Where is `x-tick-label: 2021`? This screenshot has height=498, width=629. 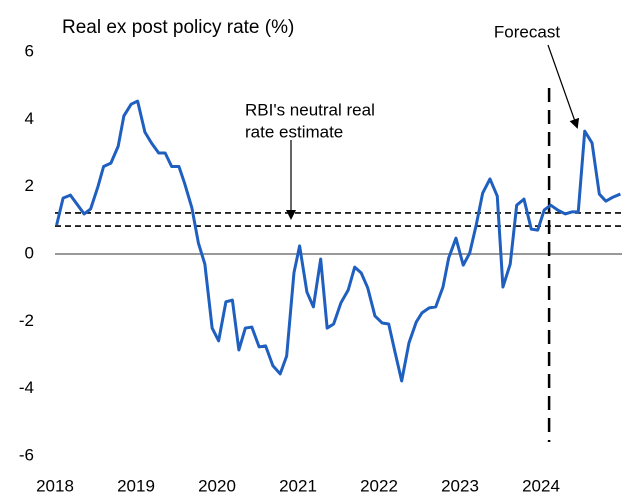 x-tick-label: 2021 is located at coordinates (298, 485).